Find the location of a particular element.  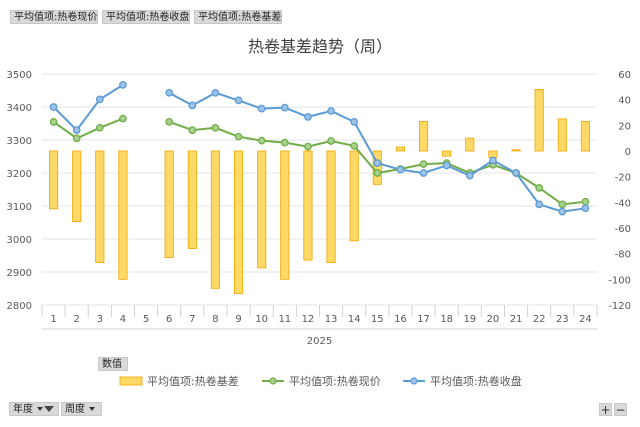

x-tick-label: 7 is located at coordinates (192, 319).